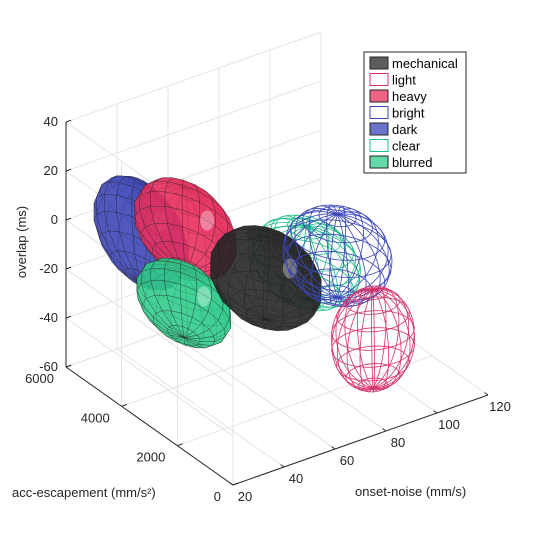  What do you see at coordinates (51, 121) in the screenshot?
I see `z-tick-label: 40` at bounding box center [51, 121].